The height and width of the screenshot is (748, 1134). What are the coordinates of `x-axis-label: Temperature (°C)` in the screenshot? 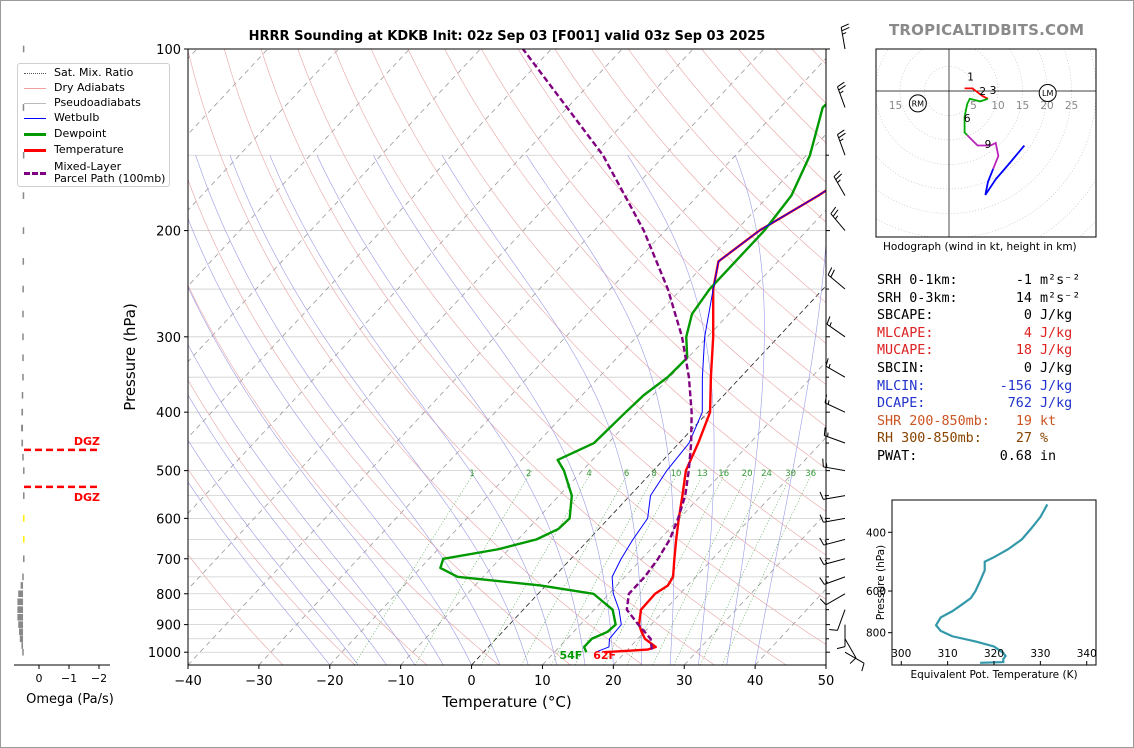 It's located at (506, 702).